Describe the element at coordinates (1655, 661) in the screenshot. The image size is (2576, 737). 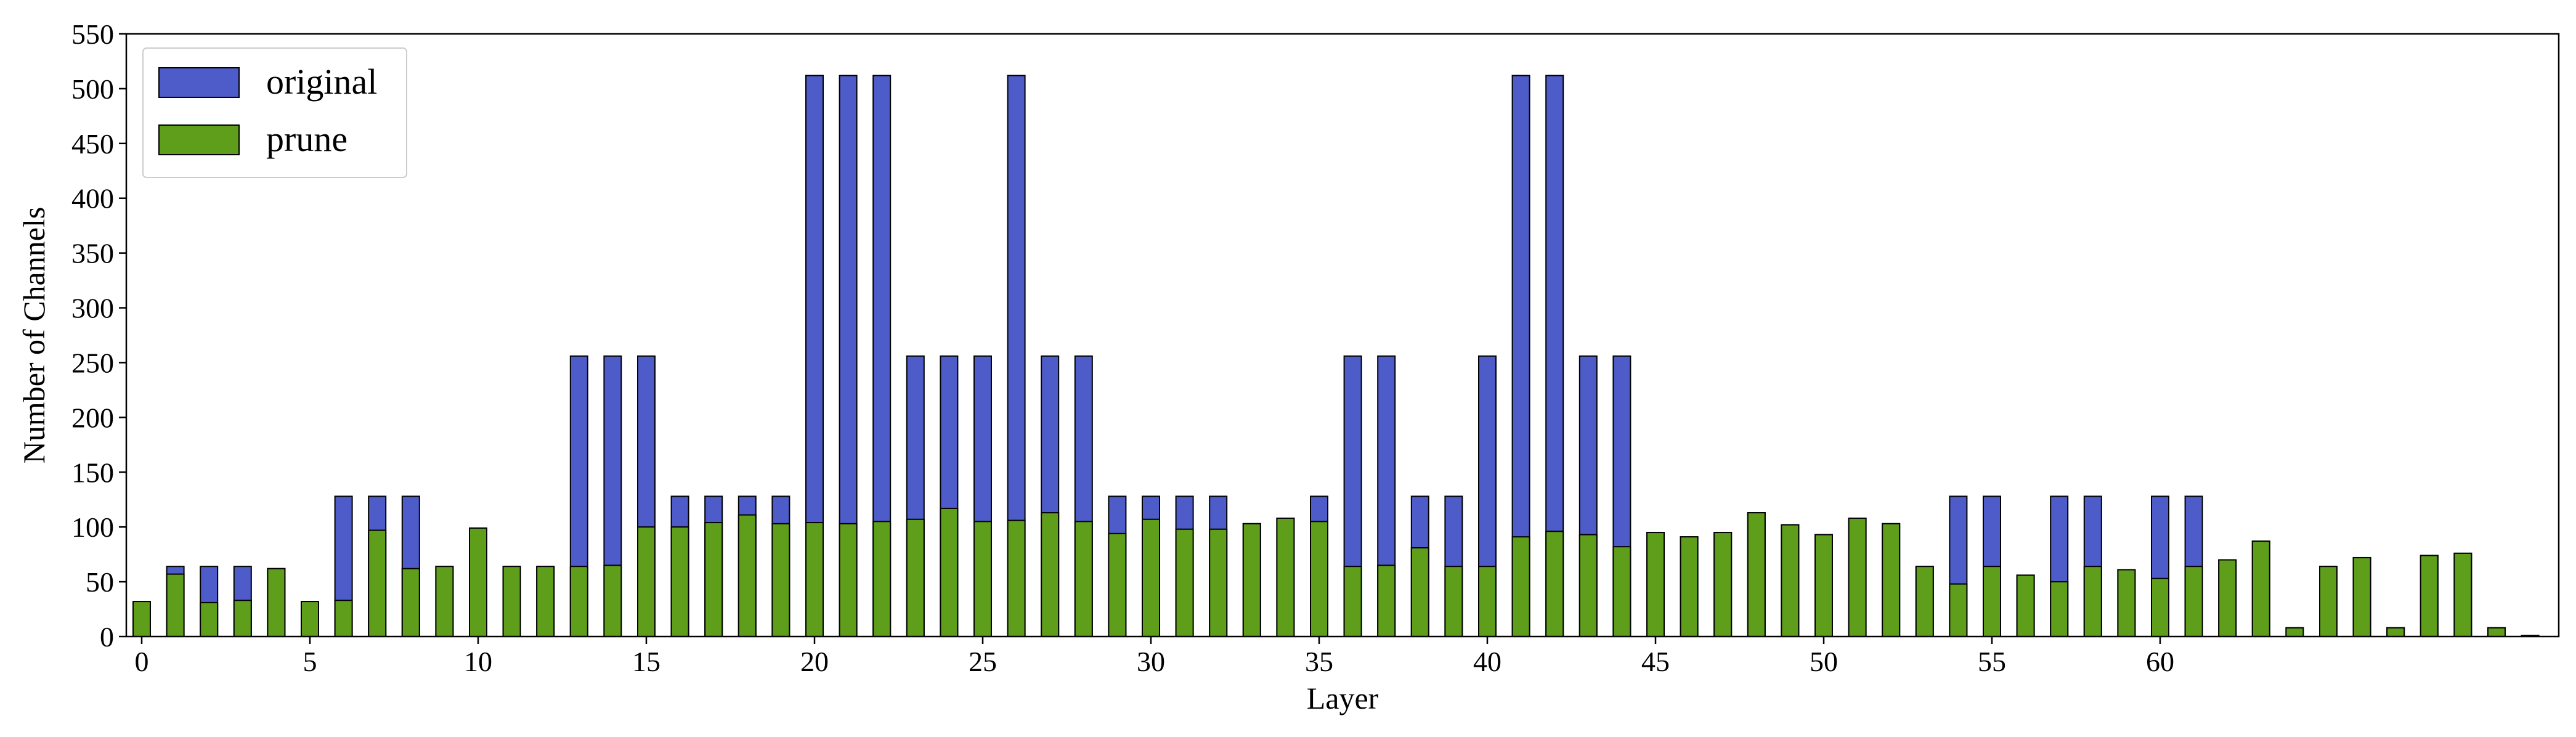
I see `x-tick-label: 45` at that location.